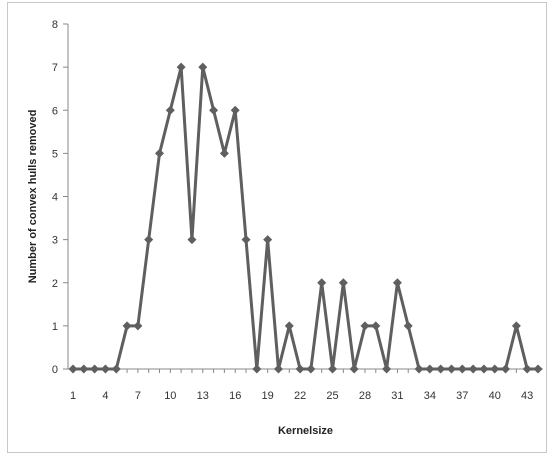 This screenshot has width=550, height=456. I want to click on y-tick-label: 5, so click(55, 154).